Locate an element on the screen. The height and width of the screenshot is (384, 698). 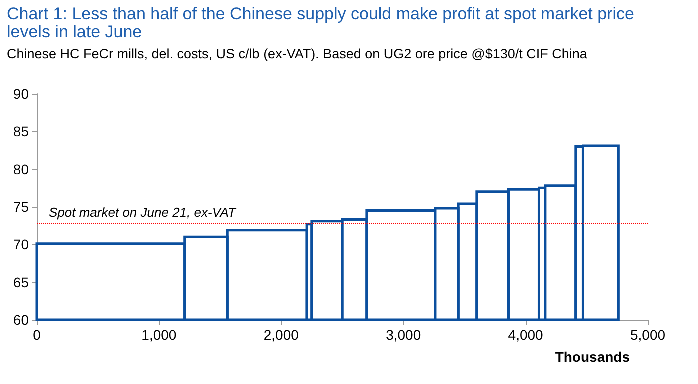
x-tick-label: 3,000 is located at coordinates (404, 335).